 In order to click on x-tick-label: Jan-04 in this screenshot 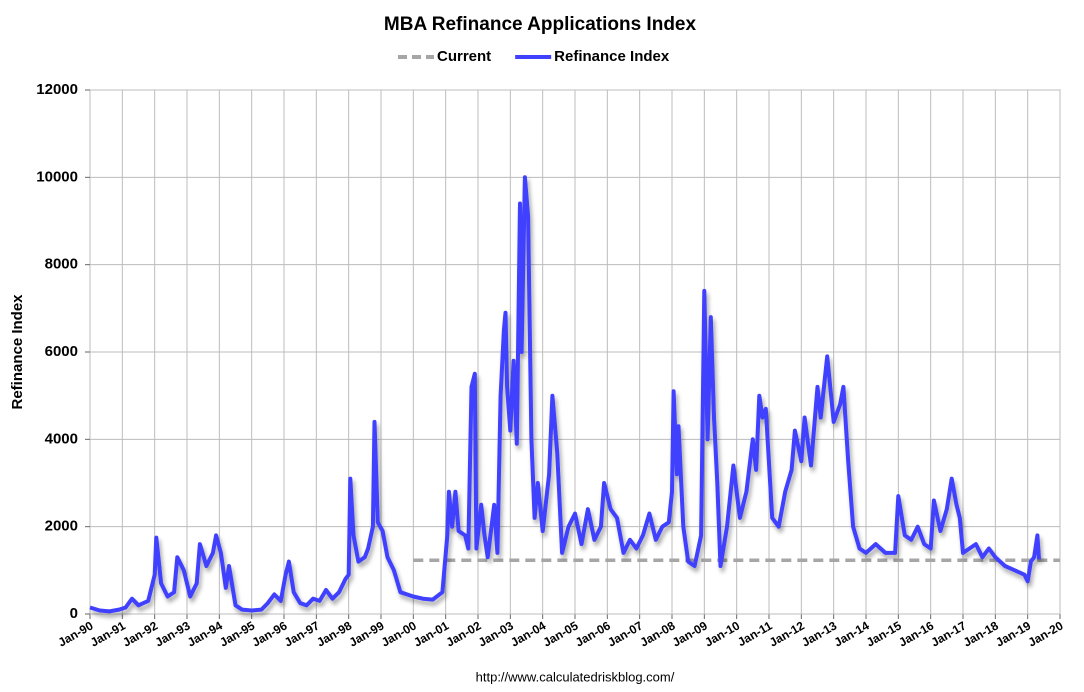, I will do `click(528, 633)`.